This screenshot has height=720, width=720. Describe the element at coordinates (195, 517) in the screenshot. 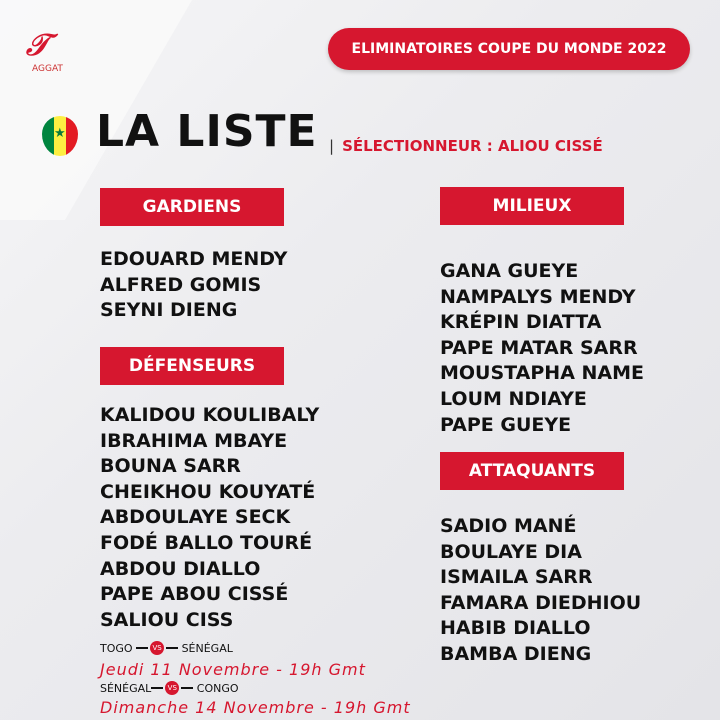

I see `player-name: ABDOULAYE SECK` at that location.